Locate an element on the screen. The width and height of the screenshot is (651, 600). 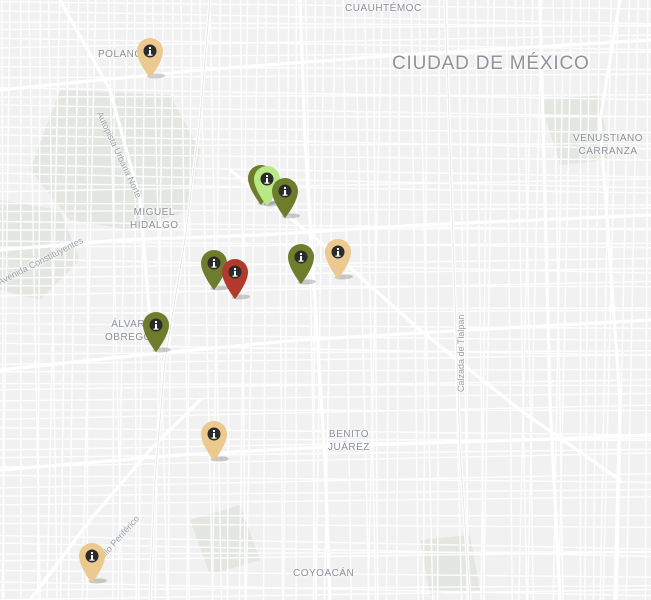
road-label-calzada-de-tlalpan: Calzada de Tlalpan is located at coordinates (461, 353).